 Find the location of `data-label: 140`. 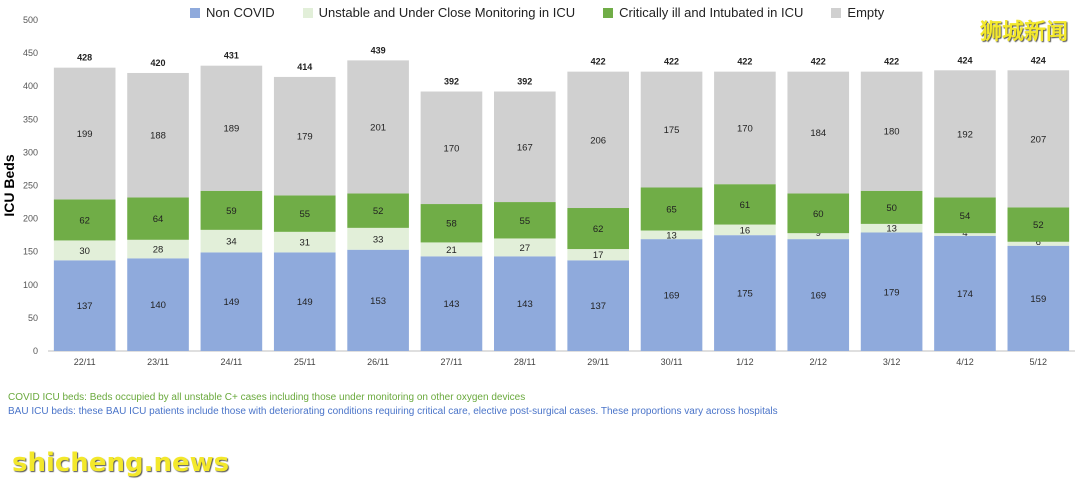

data-label: 140 is located at coordinates (158, 305).